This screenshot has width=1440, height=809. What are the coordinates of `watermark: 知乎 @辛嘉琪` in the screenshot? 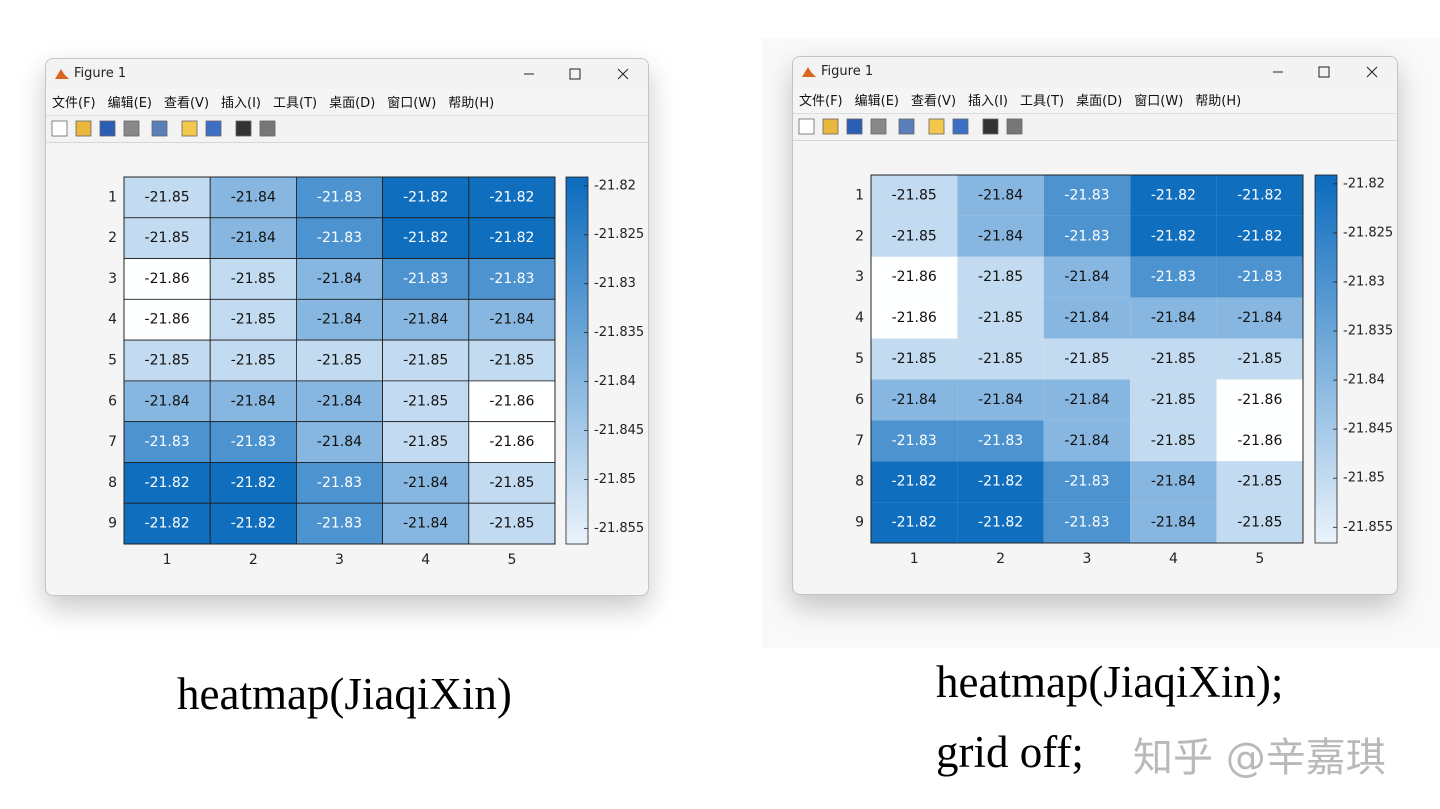 It's located at (1259, 758).